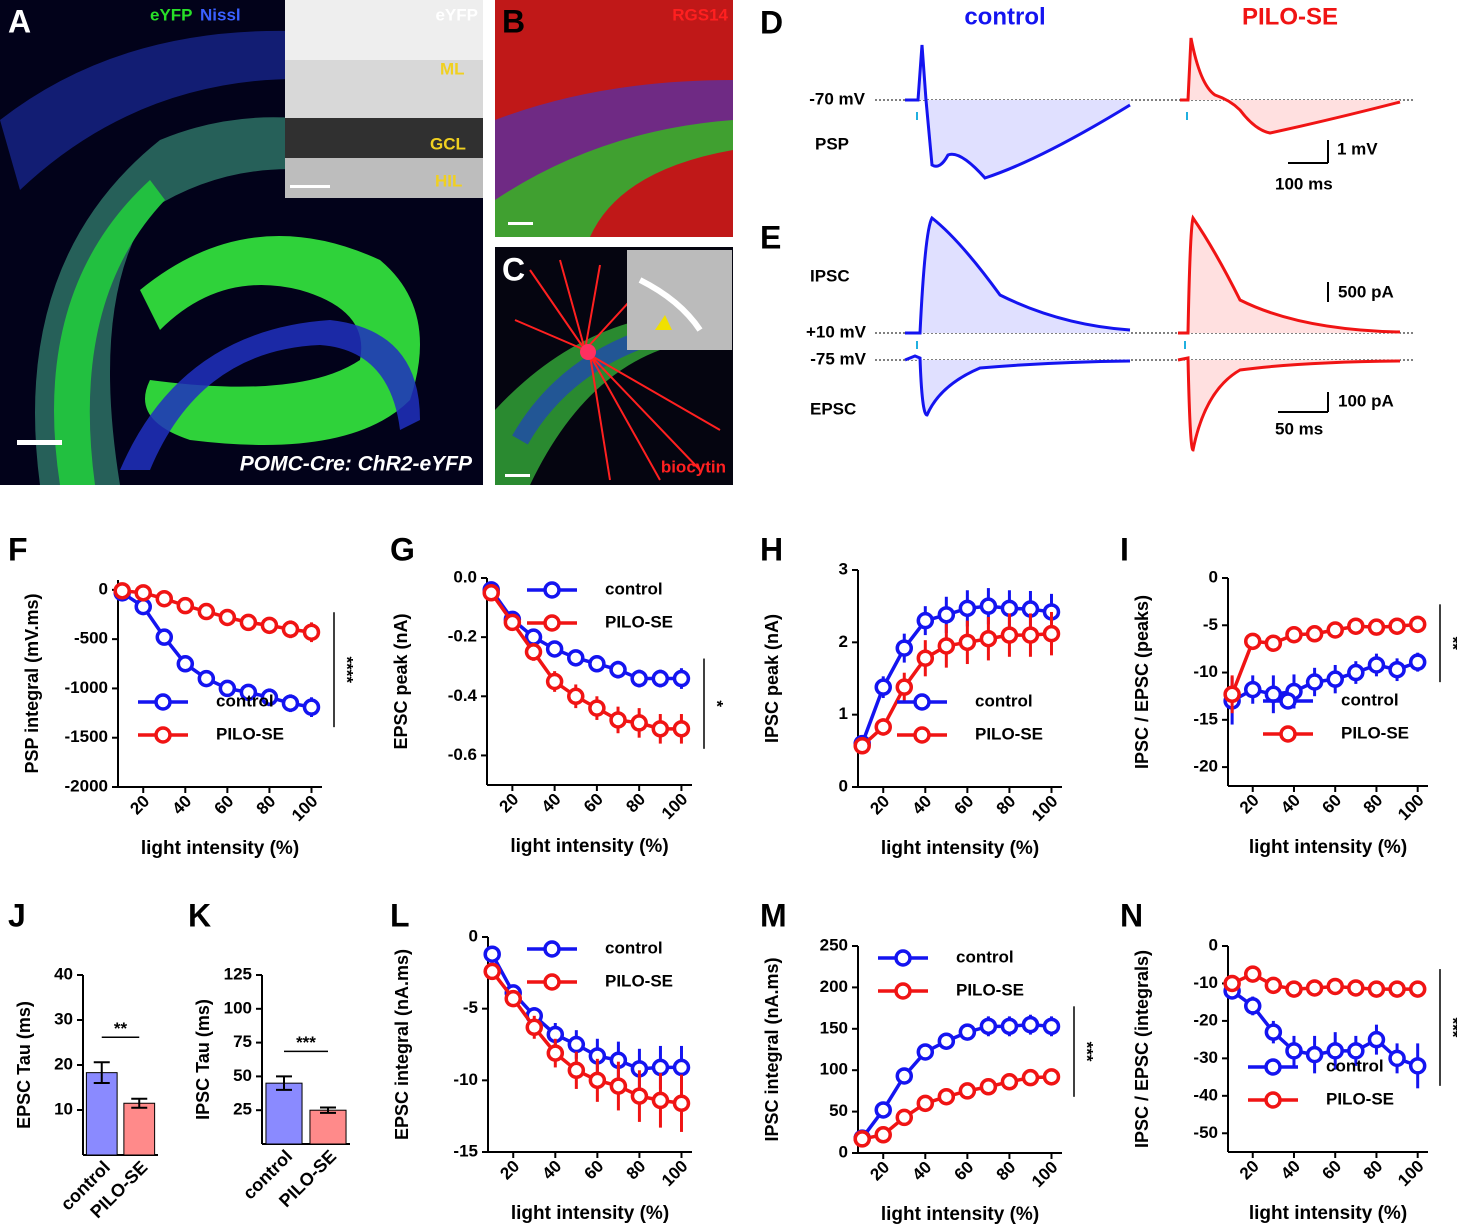  What do you see at coordinates (18, 549) in the screenshot?
I see `panel-letter: F` at bounding box center [18, 549].